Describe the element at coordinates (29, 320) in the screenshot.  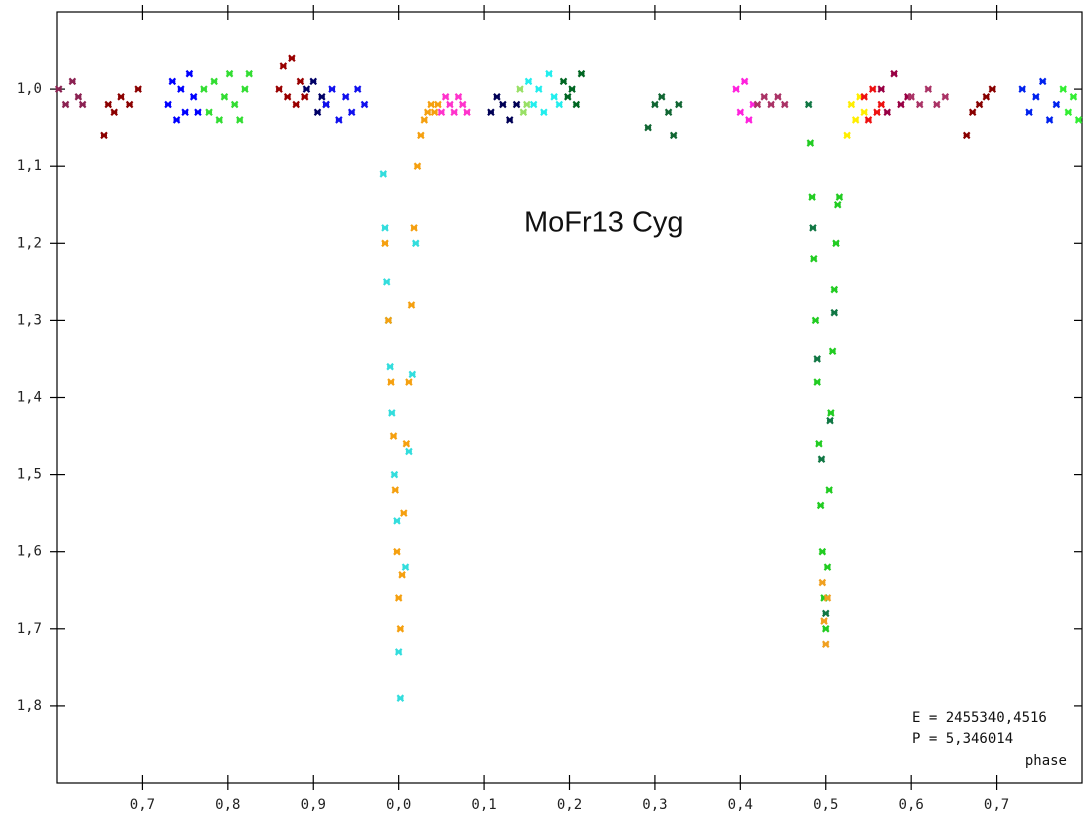
I see `y-tick-label: 1,3` at that location.